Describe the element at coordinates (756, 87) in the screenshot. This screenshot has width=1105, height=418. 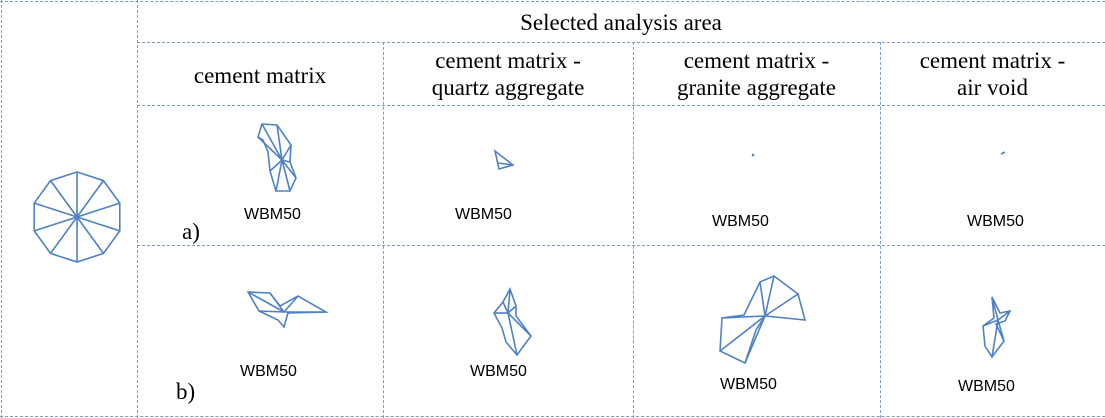
I see `column-line: granite aggregate` at that location.